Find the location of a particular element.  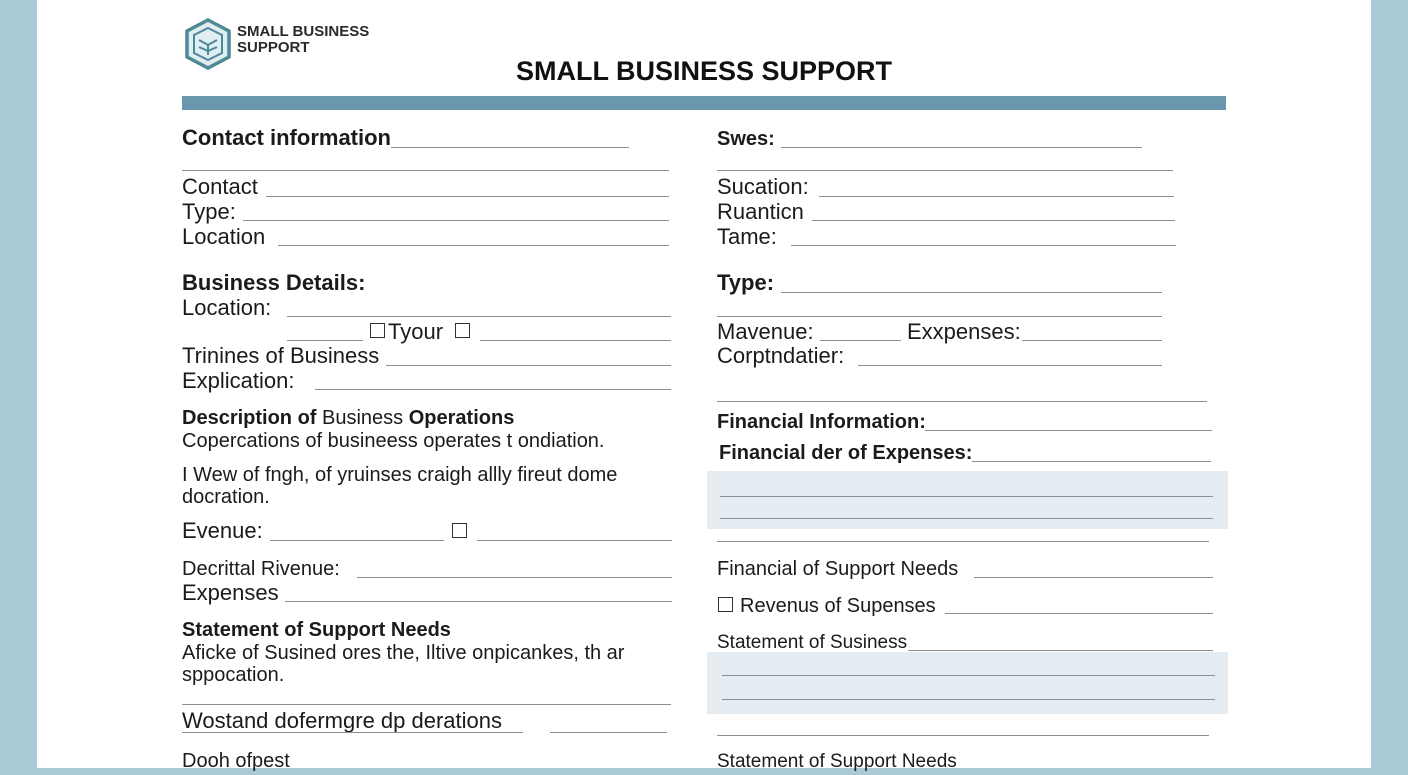

corptndatier-field is located at coordinates (1010, 365).